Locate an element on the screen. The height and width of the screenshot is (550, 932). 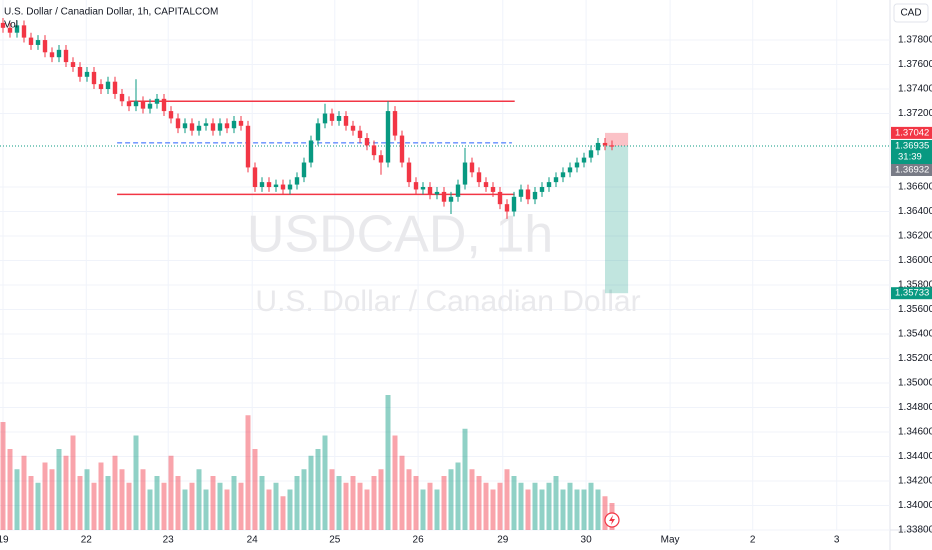
y-tick-label: 1.35600 is located at coordinates (915, 309).